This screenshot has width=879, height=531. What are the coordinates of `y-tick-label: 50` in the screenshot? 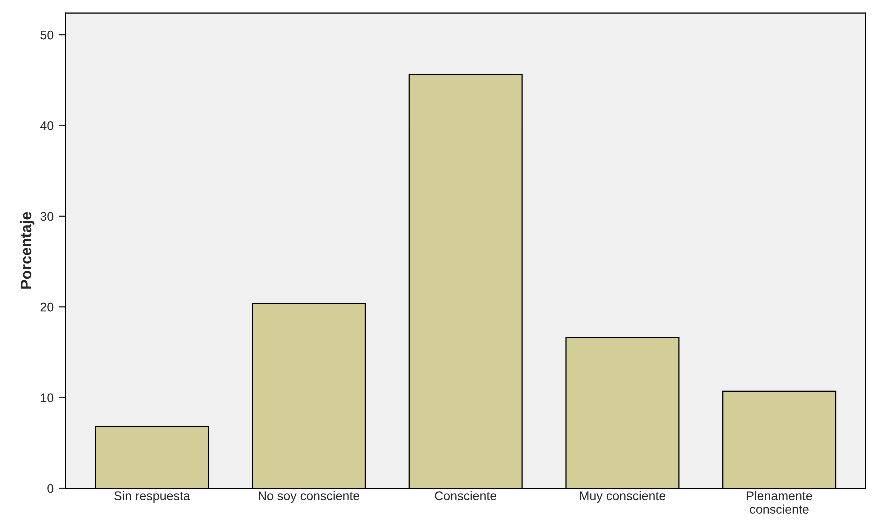 It's located at (47, 35).